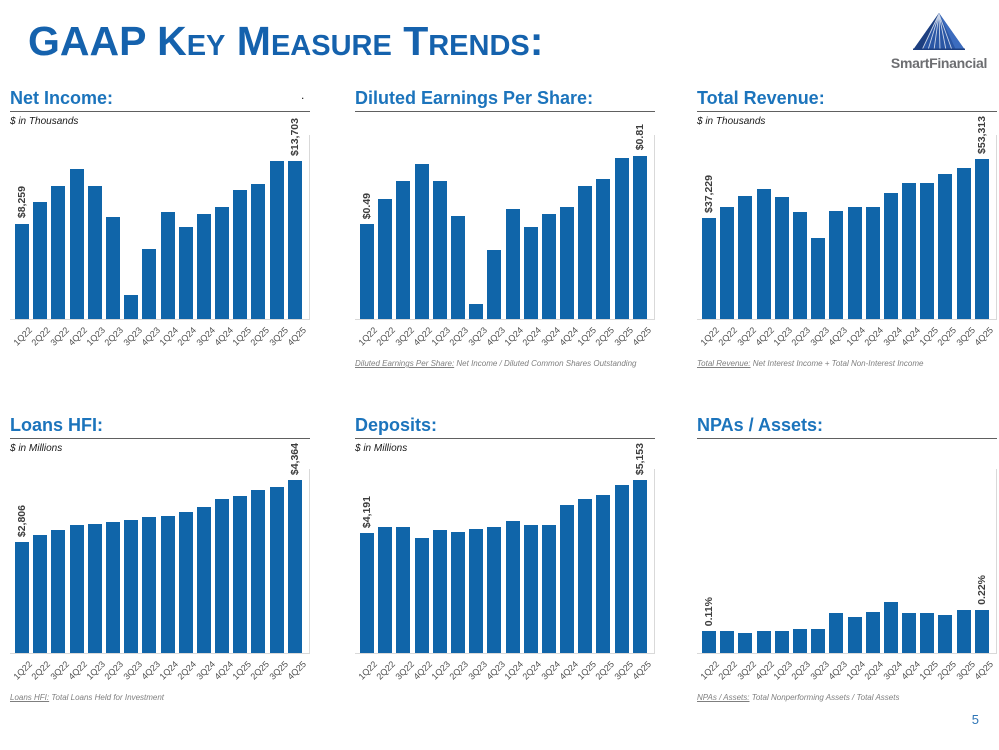 Image resolution: width=999 pixels, height=750 pixels. What do you see at coordinates (368, 336) in the screenshot?
I see `x-tick-label: 1Q22` at bounding box center [368, 336].